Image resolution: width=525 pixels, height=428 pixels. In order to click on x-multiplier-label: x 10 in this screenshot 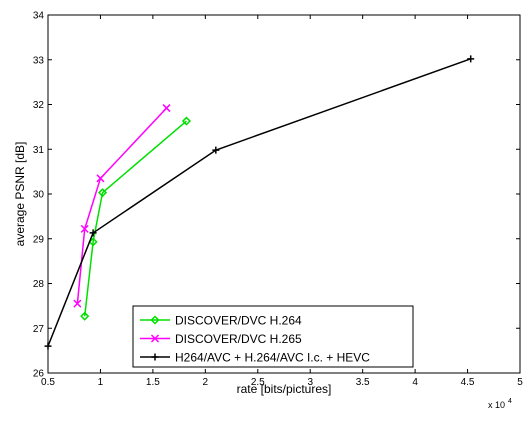, I will do `click(496, 405)`.